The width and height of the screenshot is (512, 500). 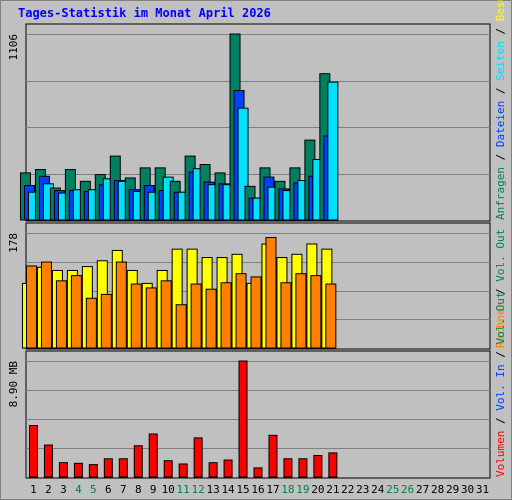 What do you see at coordinates (500, 454) in the screenshot?
I see `legend-volume-part: Volumen` at bounding box center [500, 454].